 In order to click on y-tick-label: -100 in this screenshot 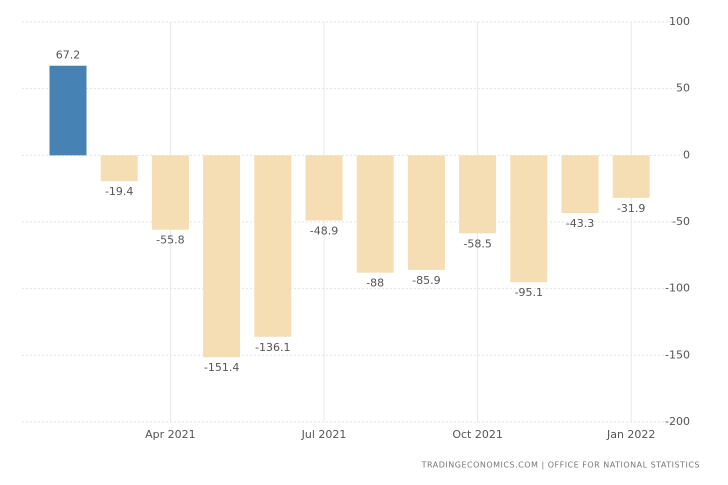, I will do `click(677, 288)`.